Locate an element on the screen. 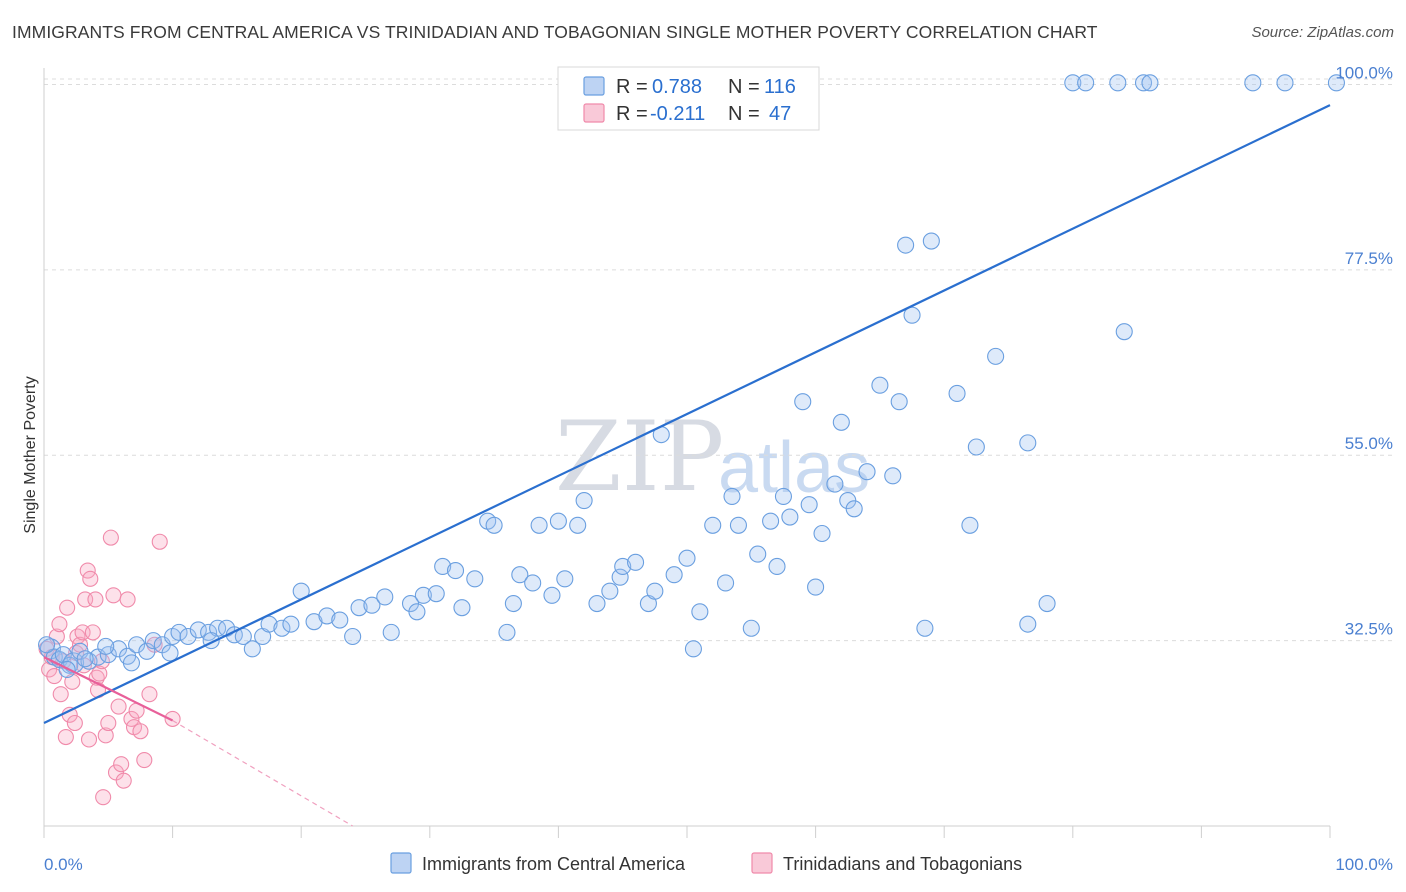 This screenshot has width=1406, height=892. y-tick-label-2: 77.5% is located at coordinates (1369, 258).